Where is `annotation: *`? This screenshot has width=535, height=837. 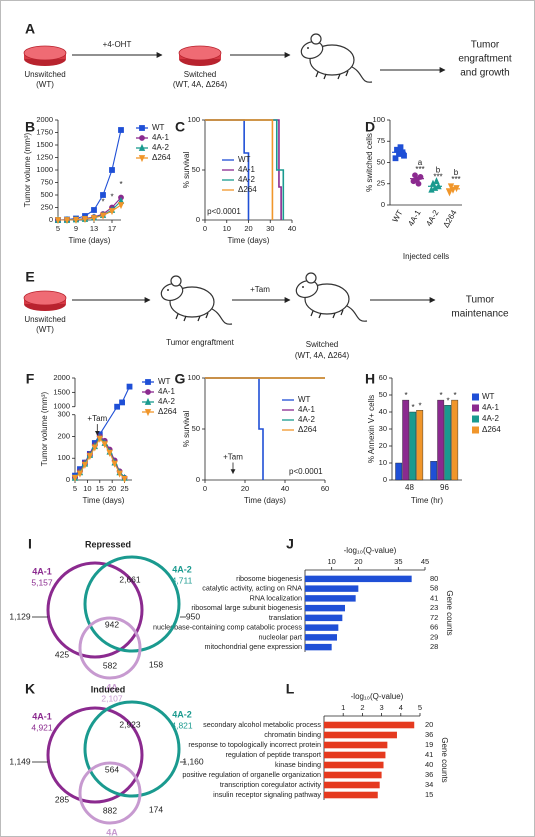
annotation: * is located at coordinates (111, 197).